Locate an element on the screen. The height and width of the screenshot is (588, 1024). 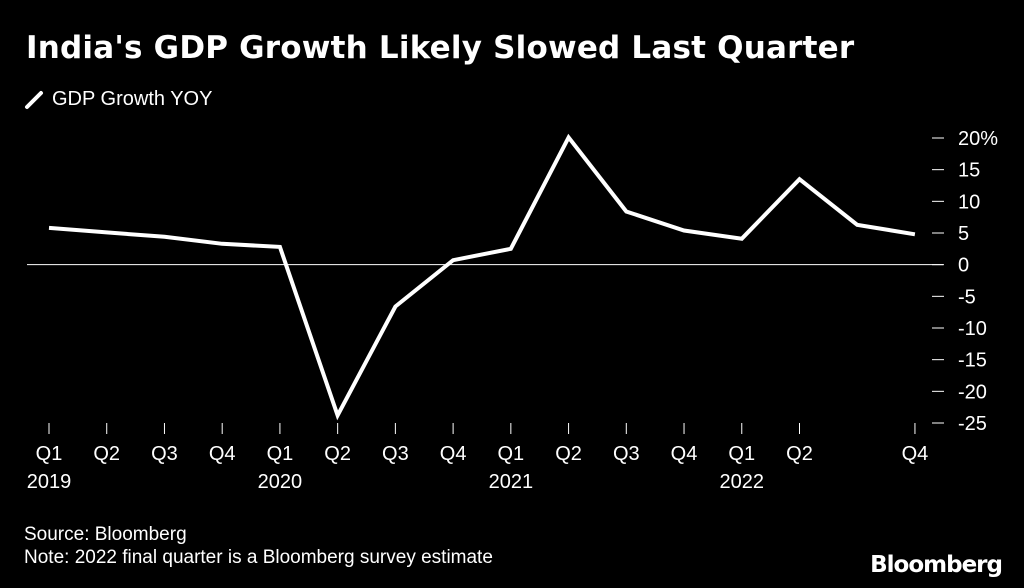
y-tick-label: -10 is located at coordinates (972, 329).